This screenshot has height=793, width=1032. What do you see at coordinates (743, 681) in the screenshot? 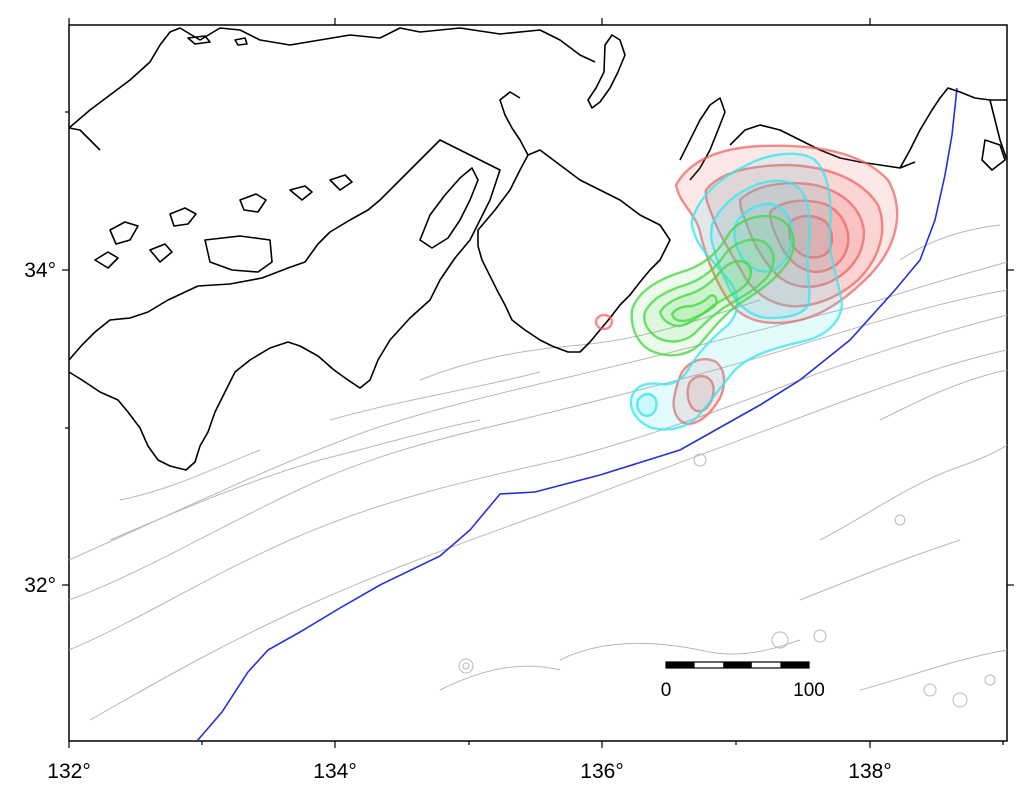
I see `scale-bar: 0 100` at bounding box center [743, 681].